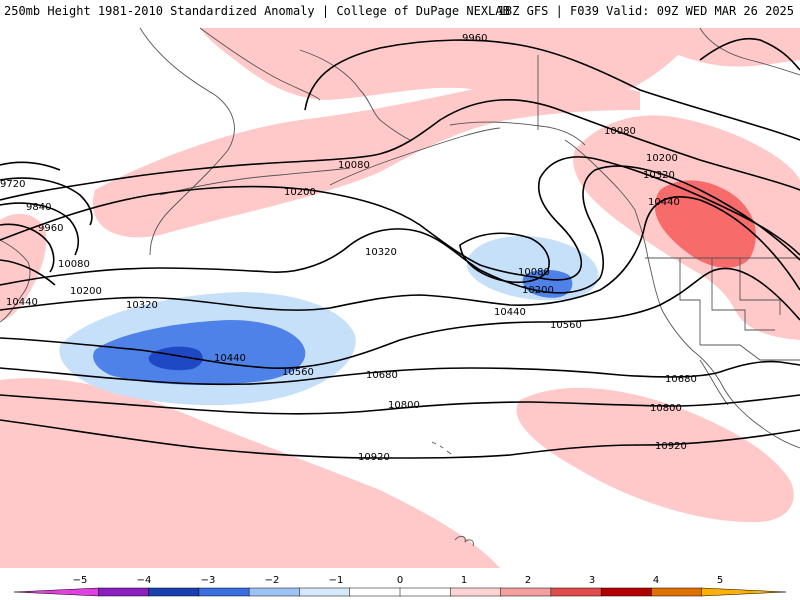 The height and width of the screenshot is (600, 800). I want to click on positive-anomaly-west-edge, so click(23, 267).